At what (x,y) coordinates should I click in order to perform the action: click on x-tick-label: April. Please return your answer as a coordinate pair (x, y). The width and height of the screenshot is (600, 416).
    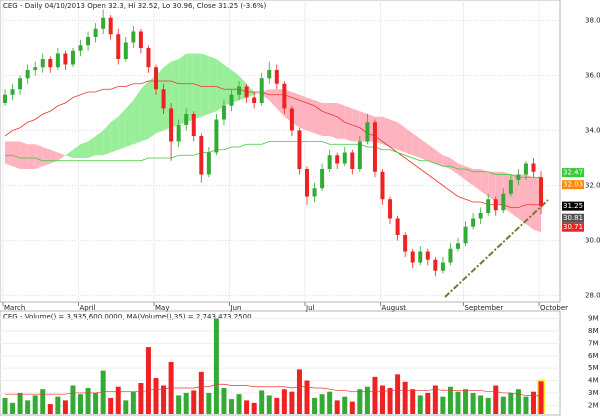
    Looking at the image, I should click on (88, 308).